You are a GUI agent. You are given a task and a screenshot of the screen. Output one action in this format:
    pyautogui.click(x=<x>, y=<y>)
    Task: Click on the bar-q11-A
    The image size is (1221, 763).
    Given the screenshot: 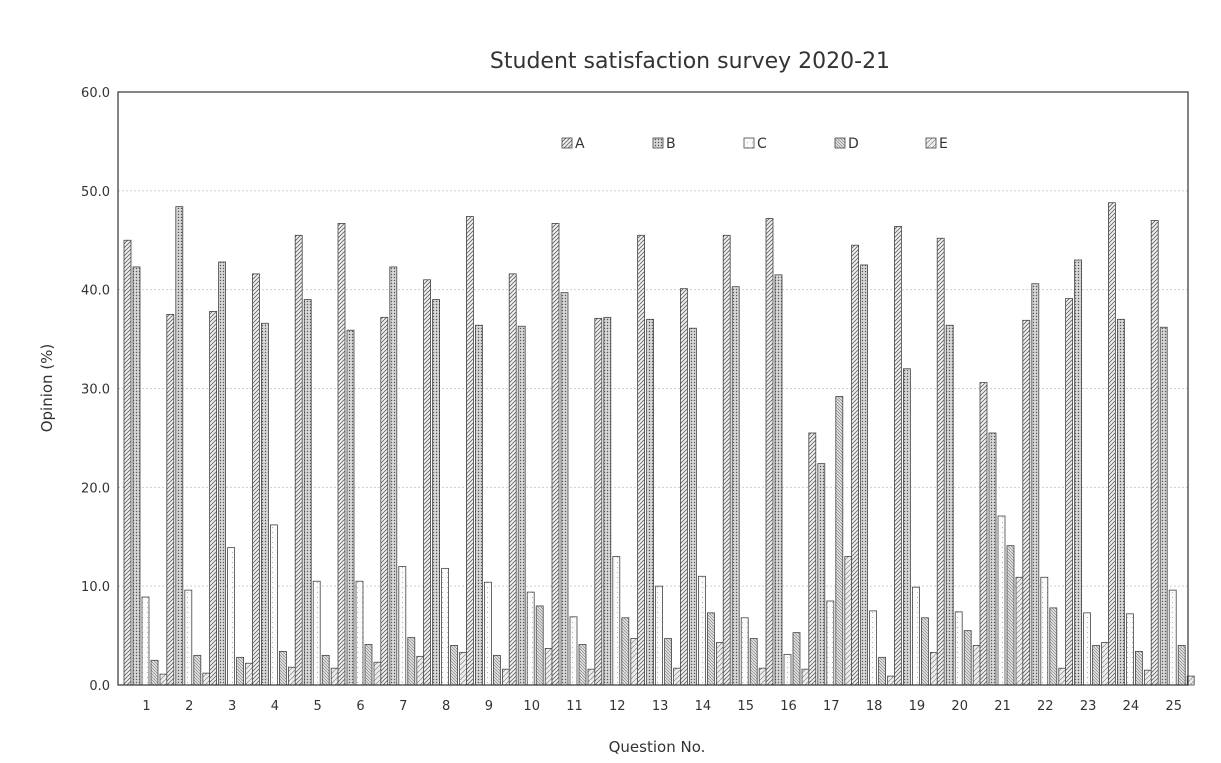 What is the action you would take?
    pyautogui.click(x=555, y=454)
    